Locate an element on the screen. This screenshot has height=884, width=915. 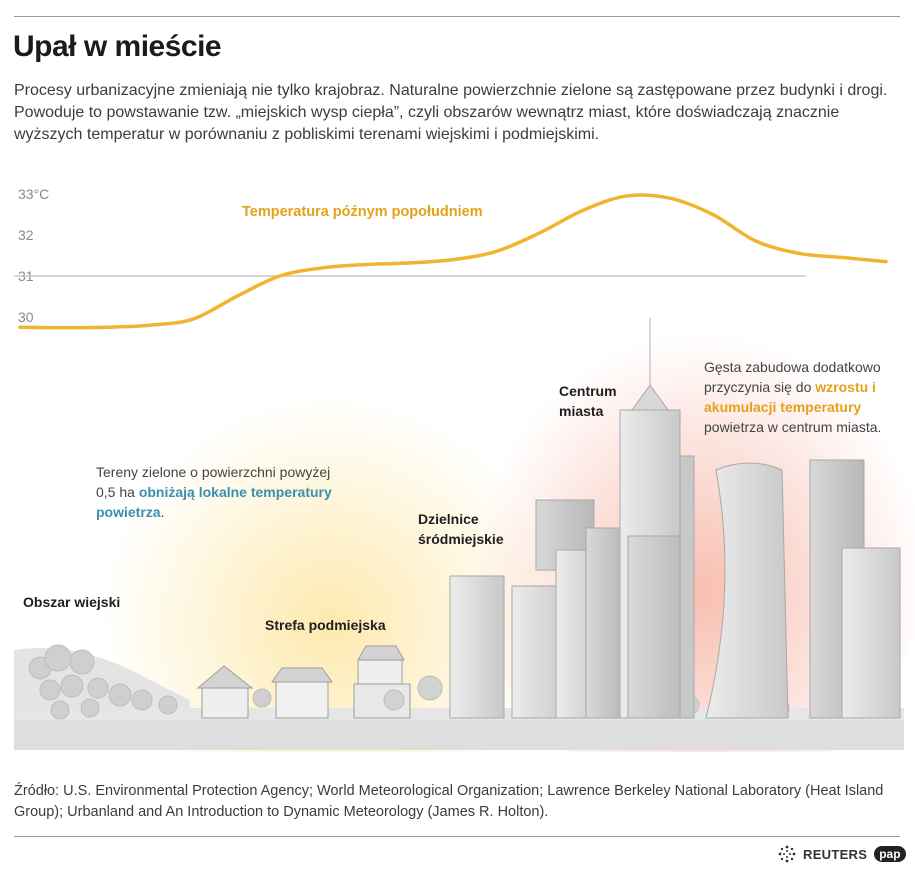
note-green-line1: Tereny zielone o powierzchni powyżej is located at coordinates (213, 472).